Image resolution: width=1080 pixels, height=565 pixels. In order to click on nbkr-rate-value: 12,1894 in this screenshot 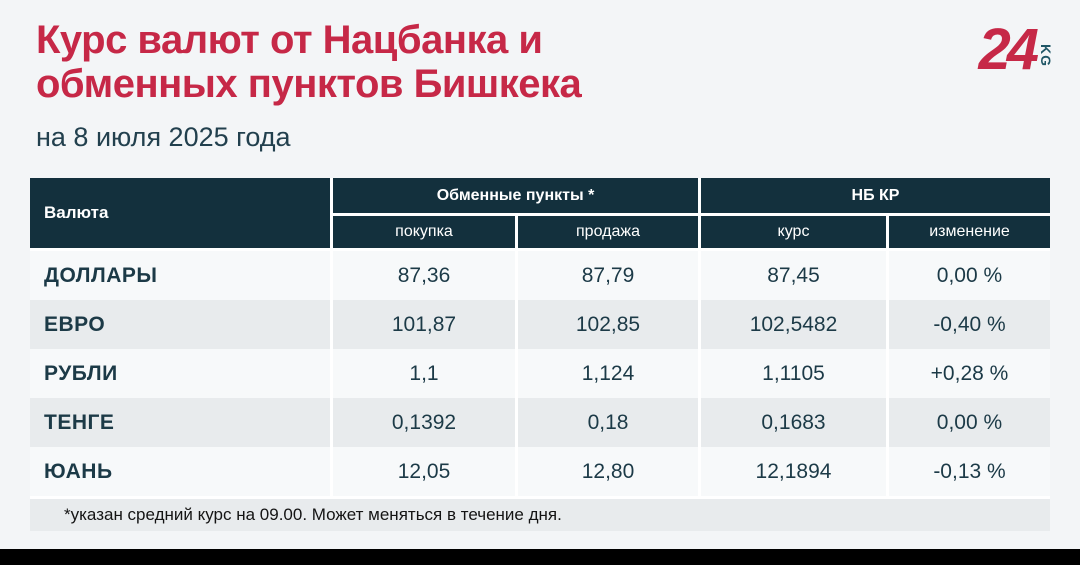, I will do `click(793, 471)`.